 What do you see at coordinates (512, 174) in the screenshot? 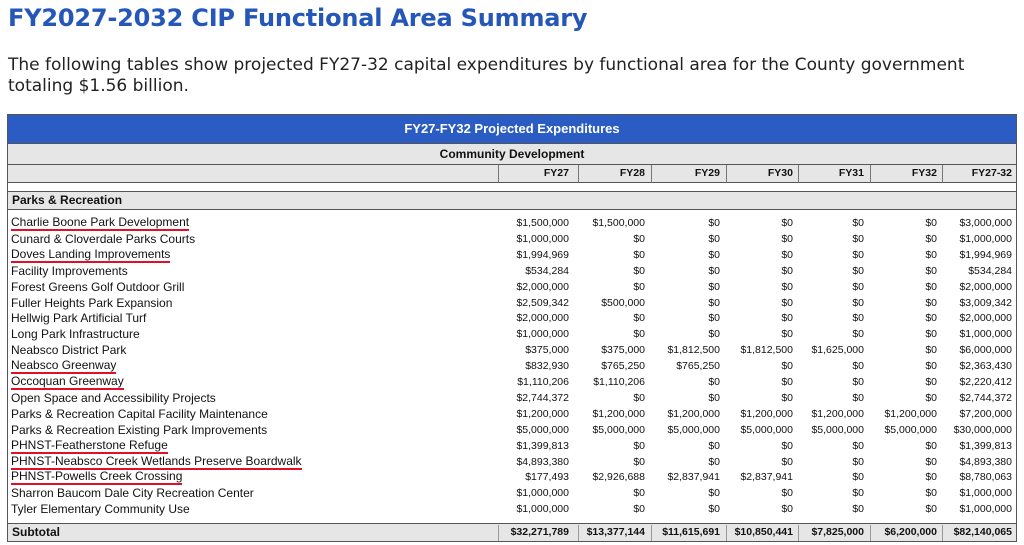
I see `column-header-row: FY27 FY28 FY29 FY30 FY31 FY32 FY27-32` at bounding box center [512, 174].